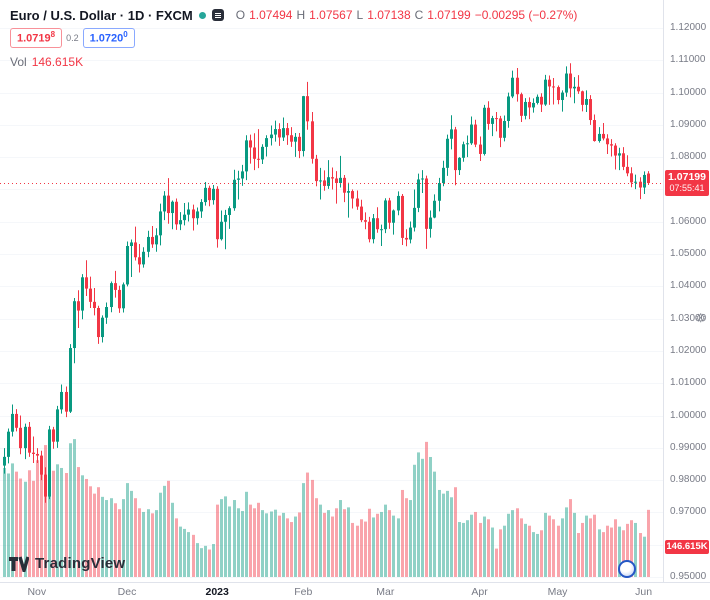 Image resolution: width=710 pixels, height=600 pixels. What do you see at coordinates (688, 124) in the screenshot?
I see `price-axis-label: 1.09000` at bounding box center [688, 124].